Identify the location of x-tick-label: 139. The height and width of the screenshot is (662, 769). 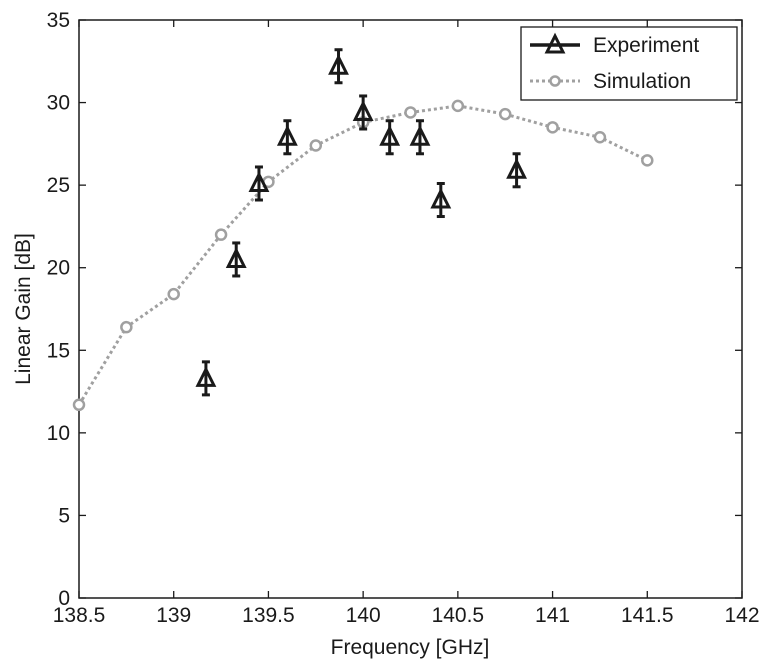
(173, 615).